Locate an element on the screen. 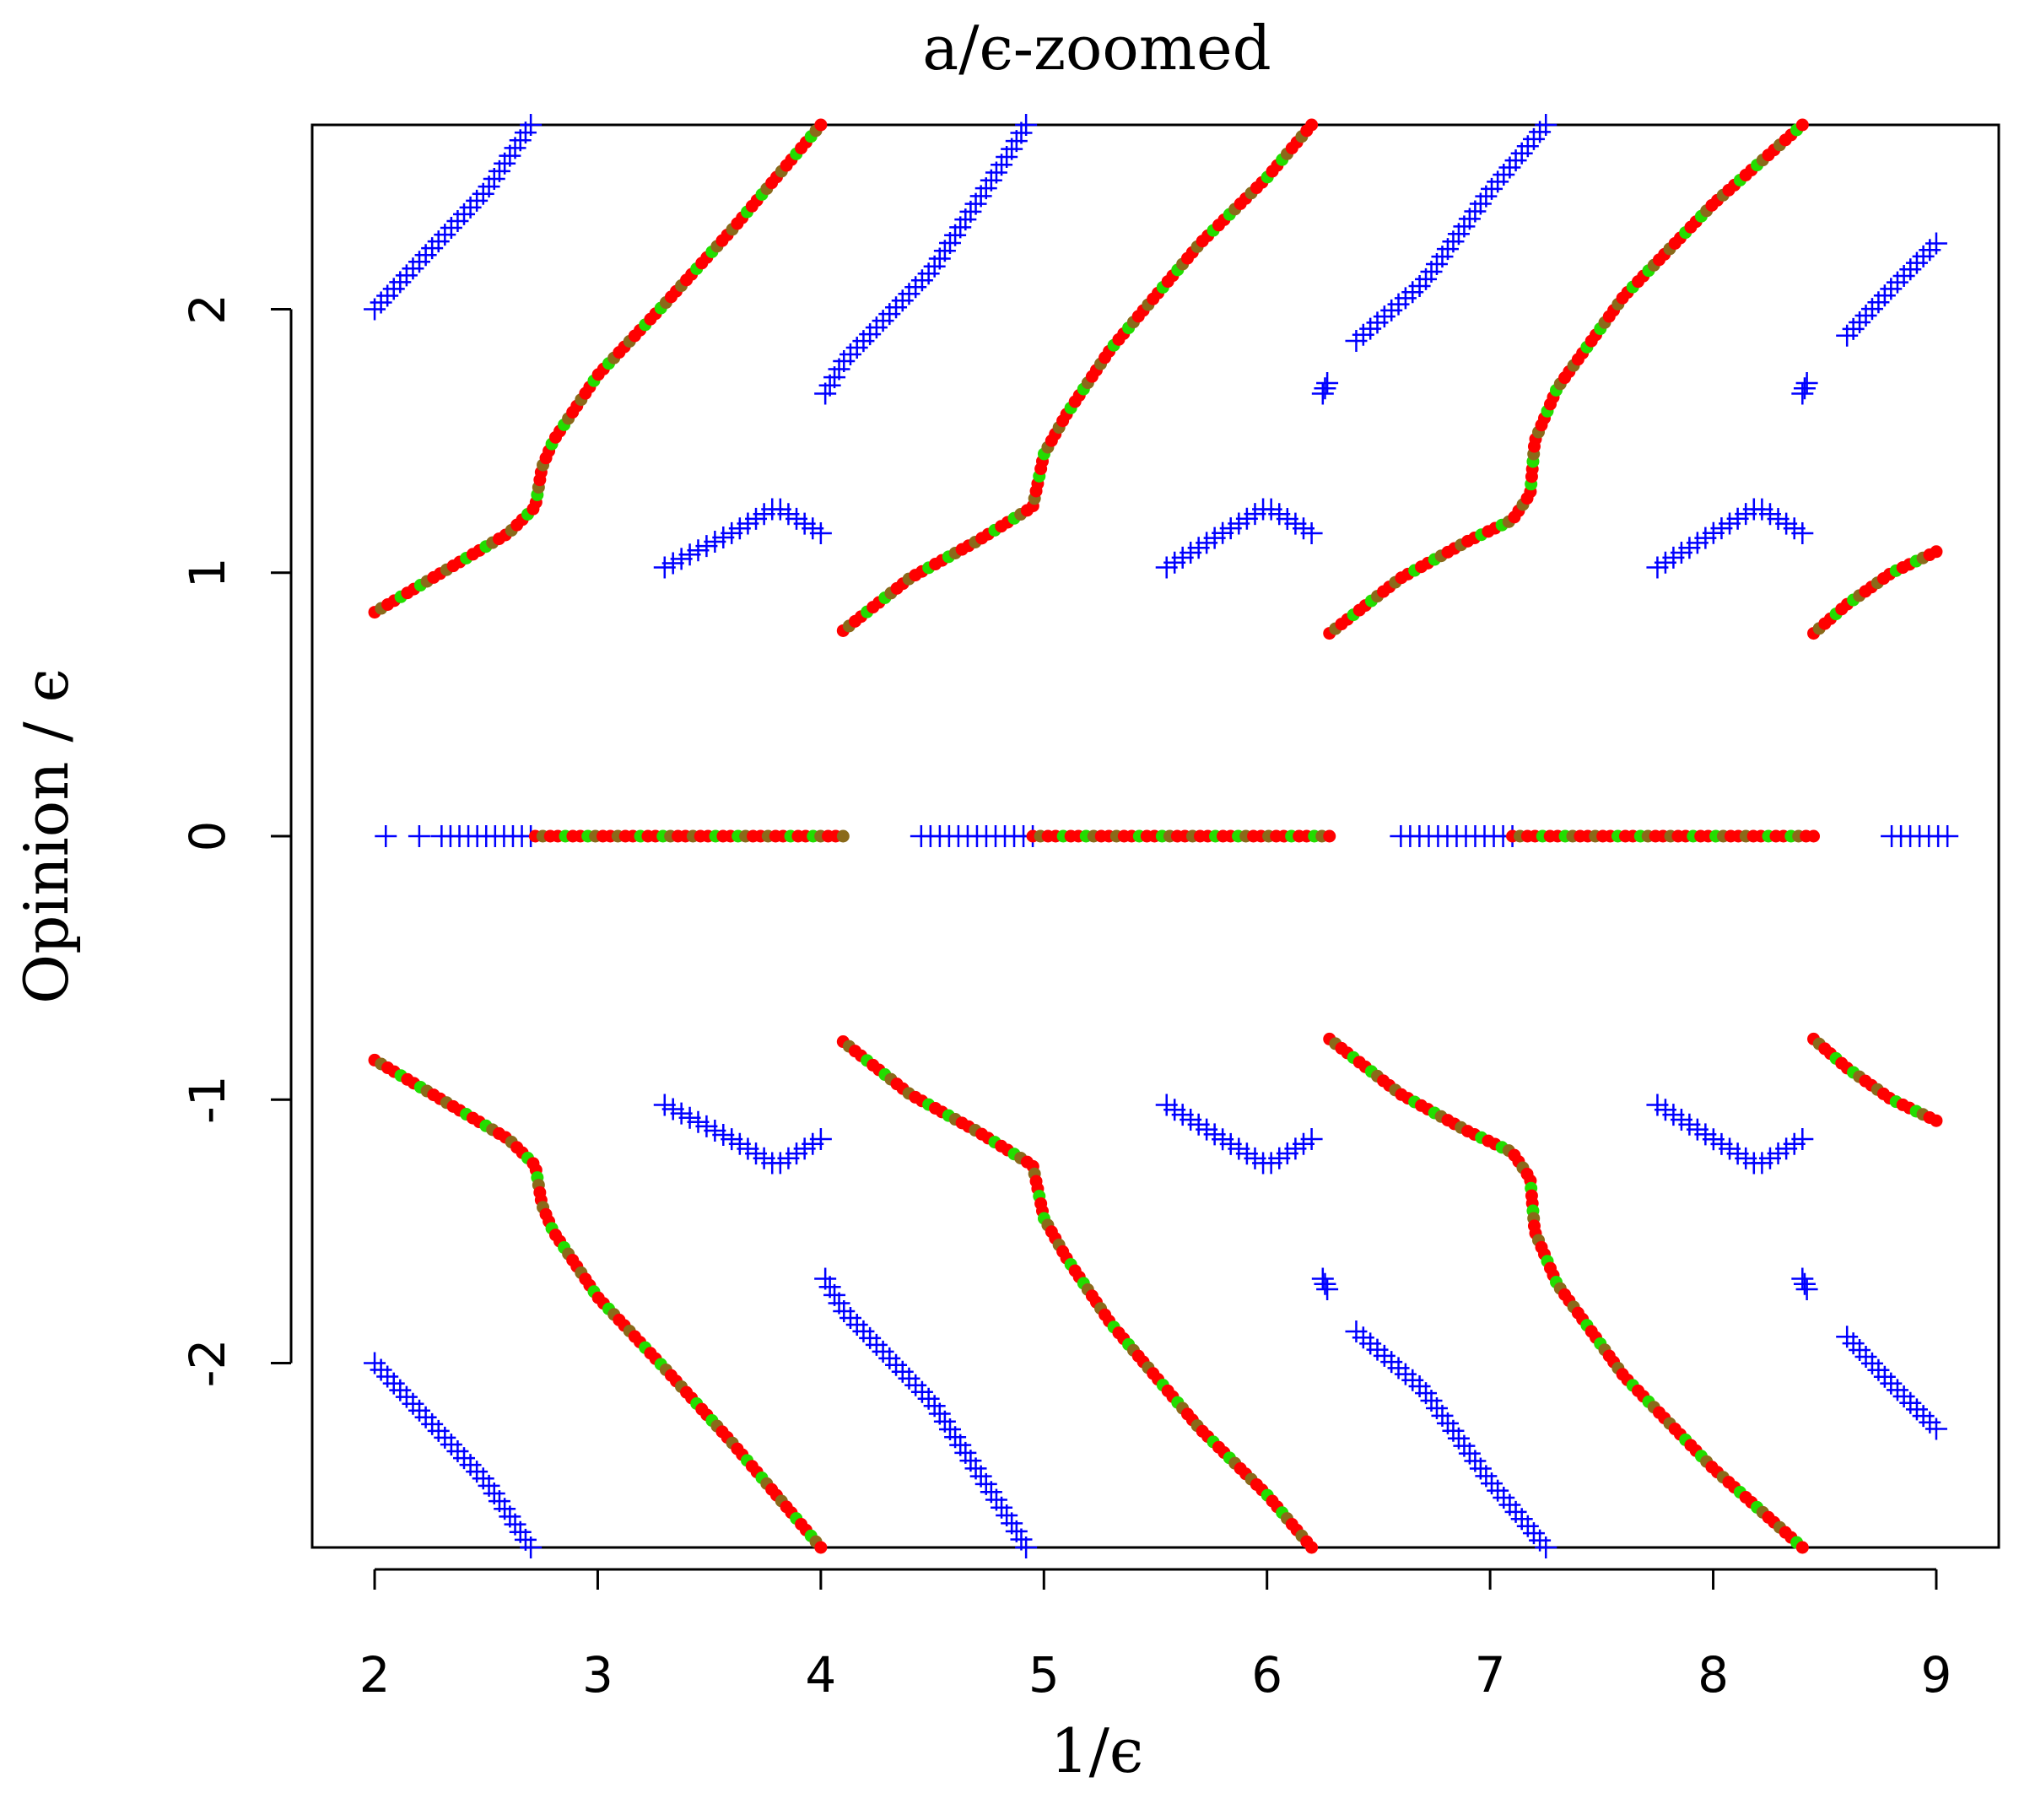 The height and width of the screenshot is (1820, 2019). x-tick-label: 8 is located at coordinates (1713, 1675).